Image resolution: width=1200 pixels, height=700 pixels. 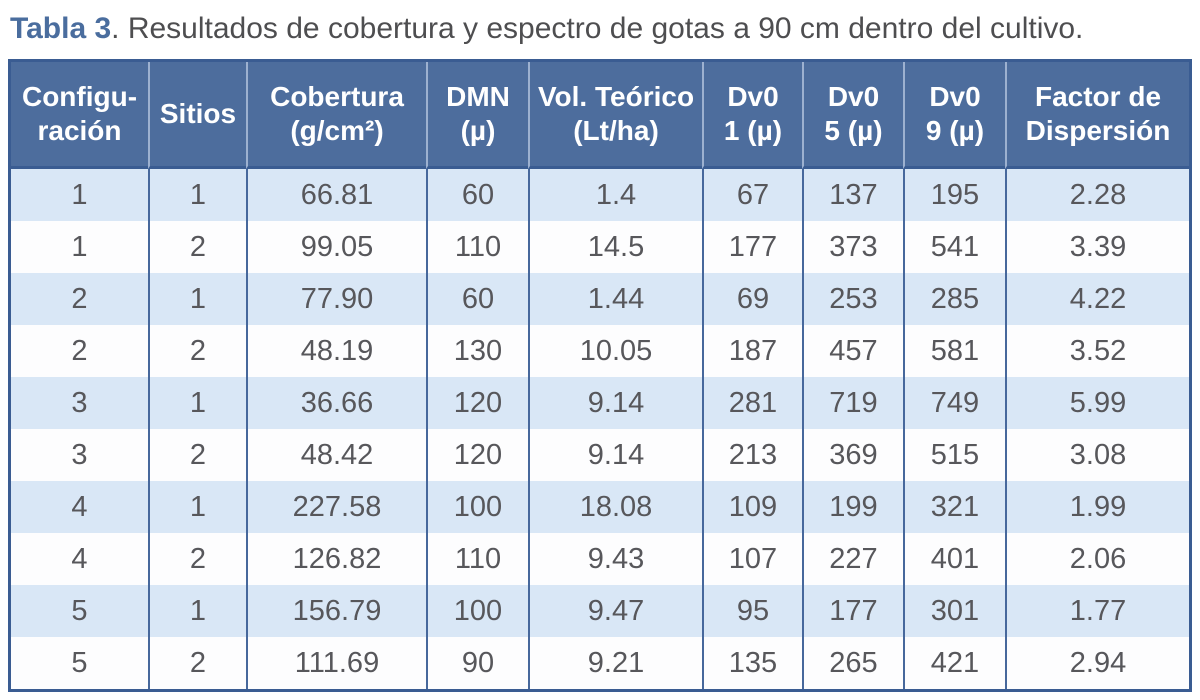 What do you see at coordinates (752, 455) in the screenshot?
I see `cell: 213` at bounding box center [752, 455].